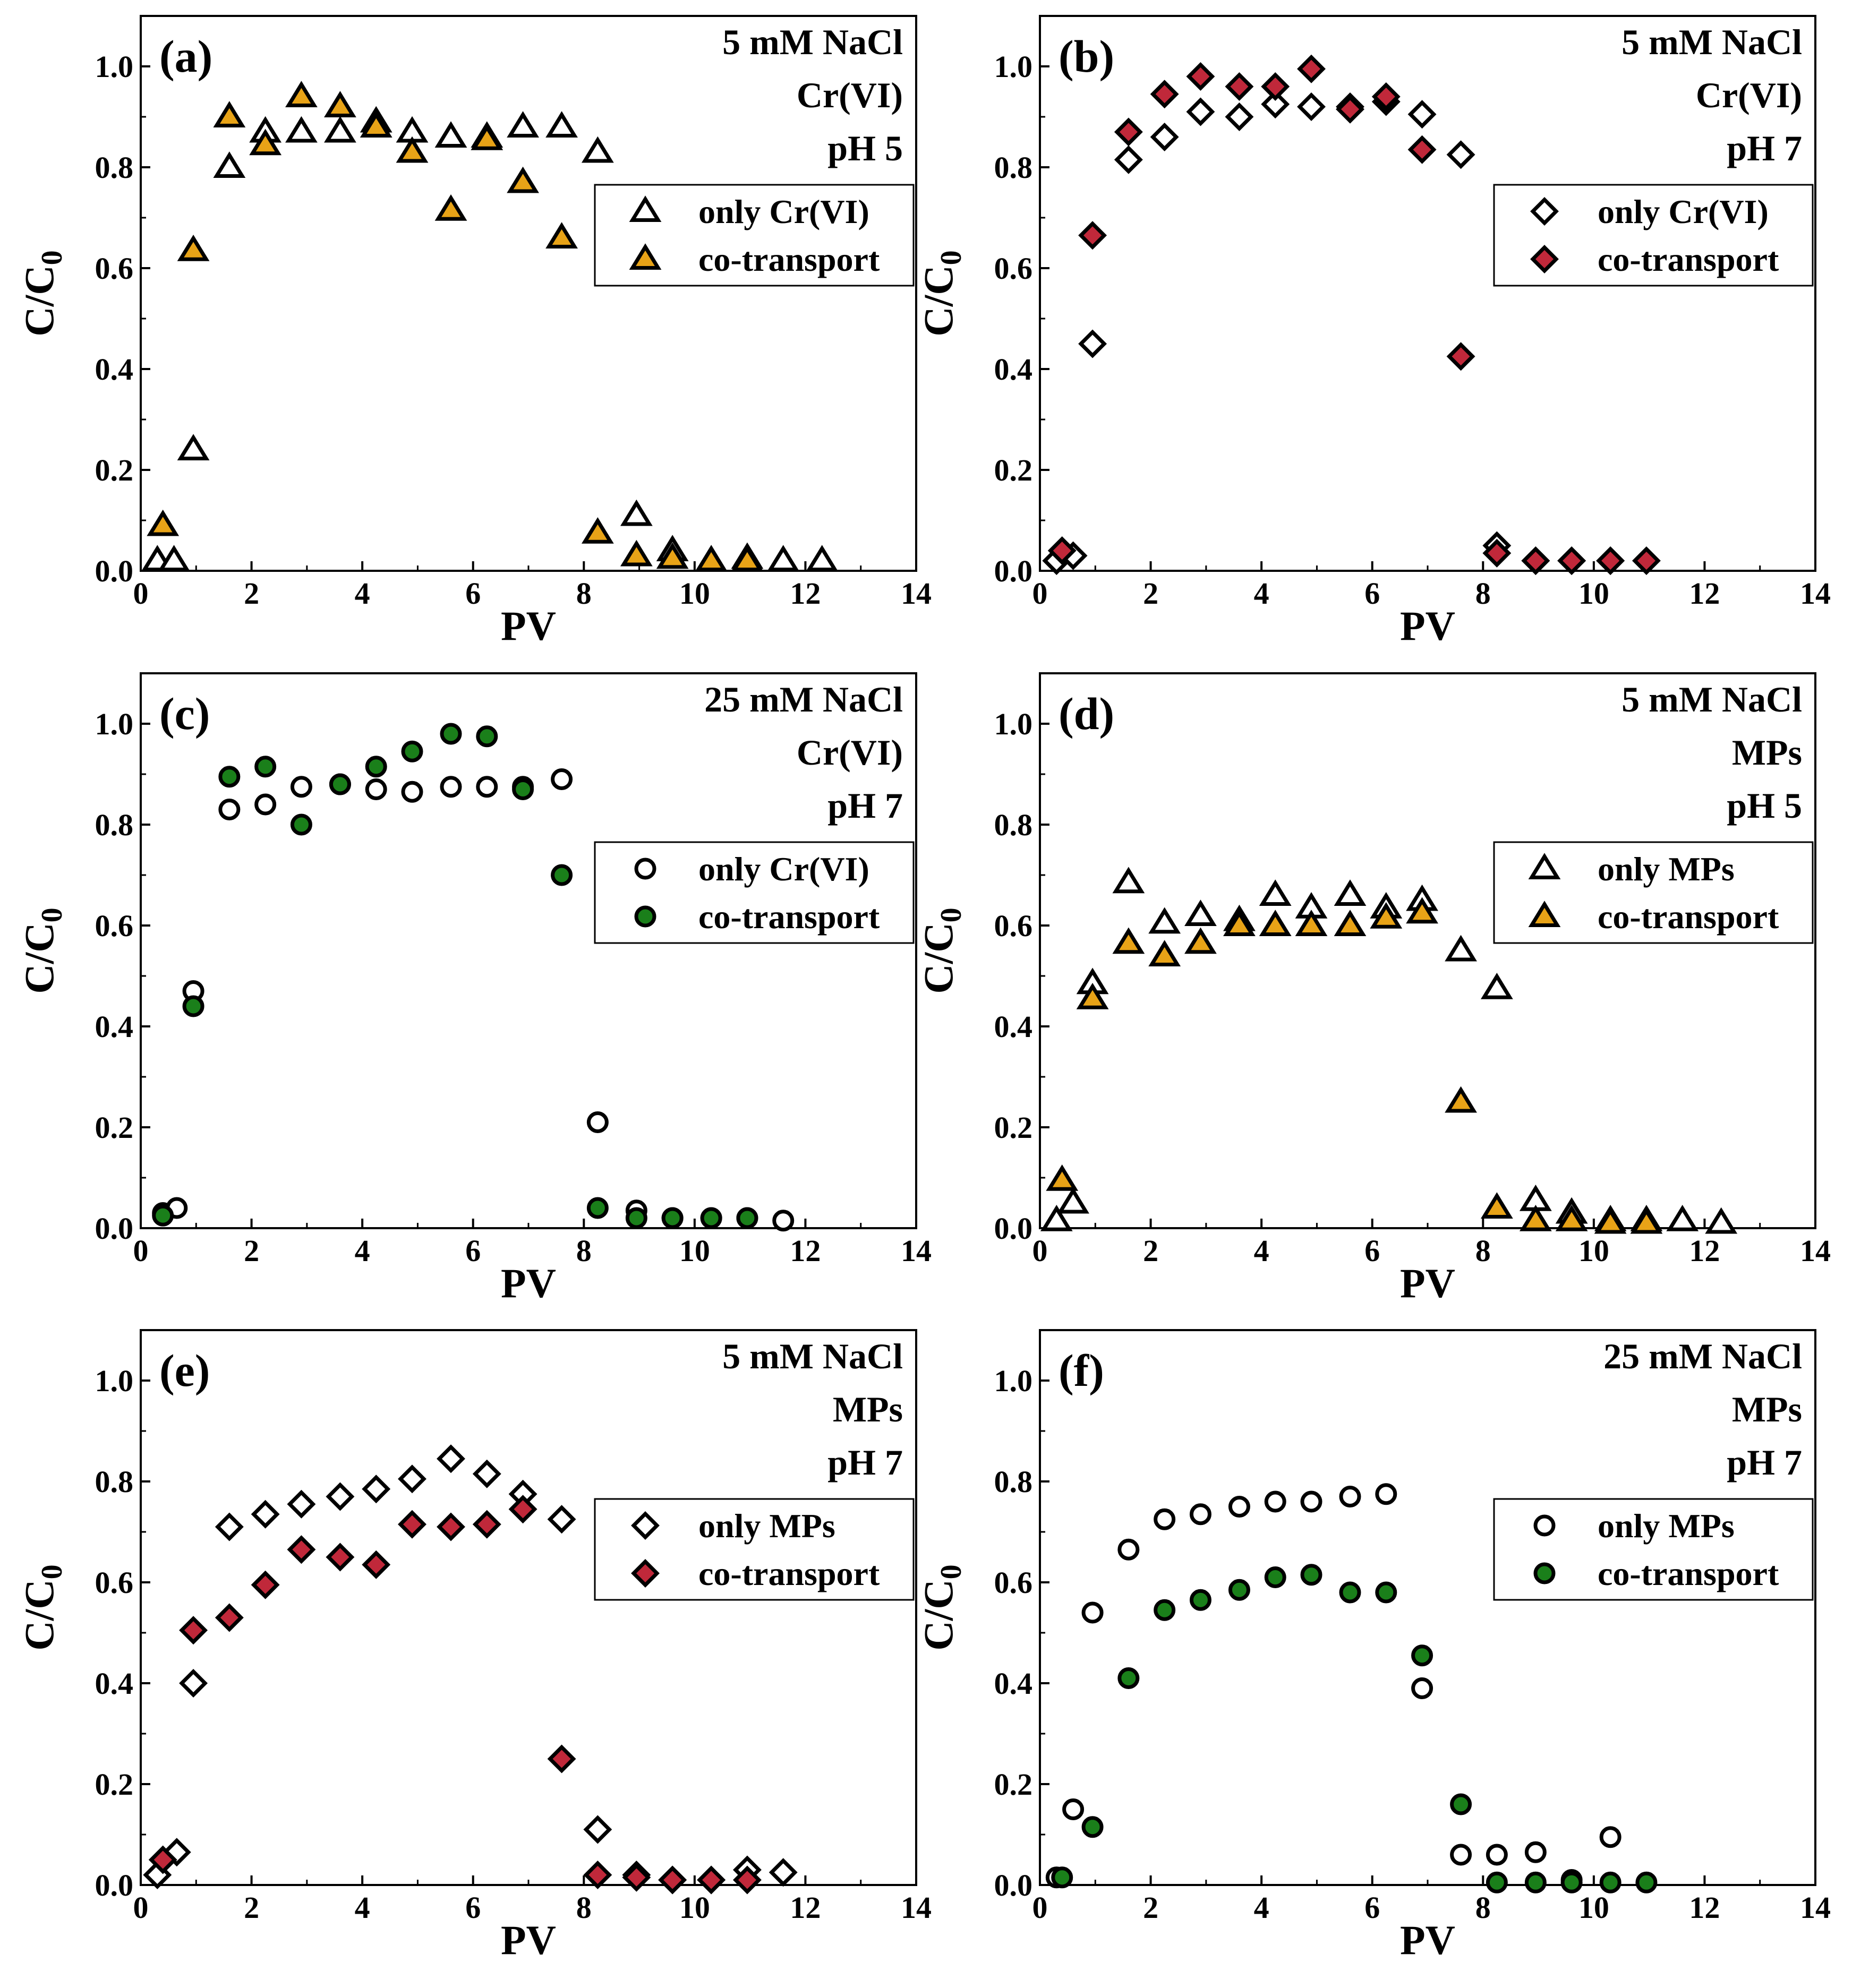 This screenshot has height=1988, width=1852. Describe the element at coordinates (1013, 1582) in the screenshot. I see `y-tick-label: 0.6` at that location.